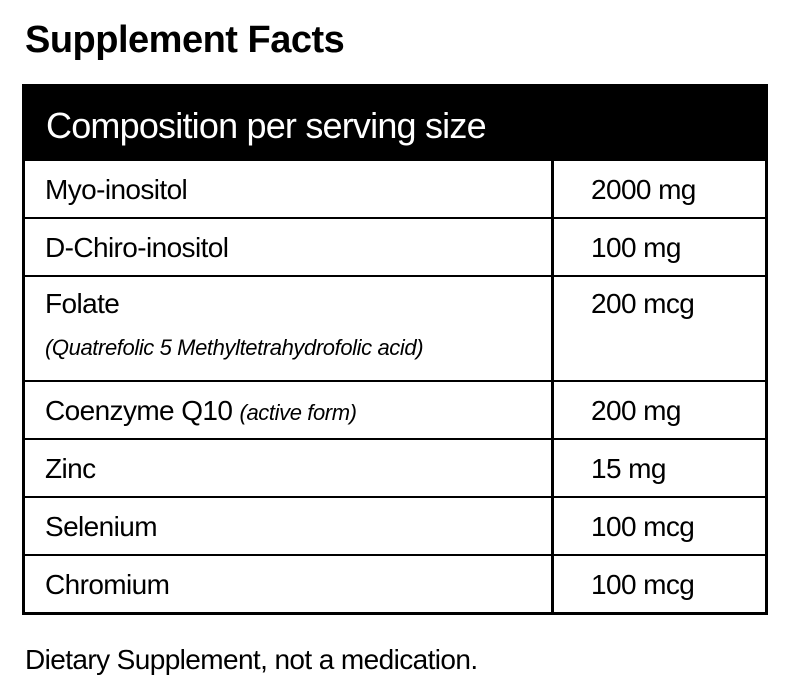 This screenshot has height=696, width=800. I want to click on table-row-selenium: Selenium 100 mcg, so click(395, 525).